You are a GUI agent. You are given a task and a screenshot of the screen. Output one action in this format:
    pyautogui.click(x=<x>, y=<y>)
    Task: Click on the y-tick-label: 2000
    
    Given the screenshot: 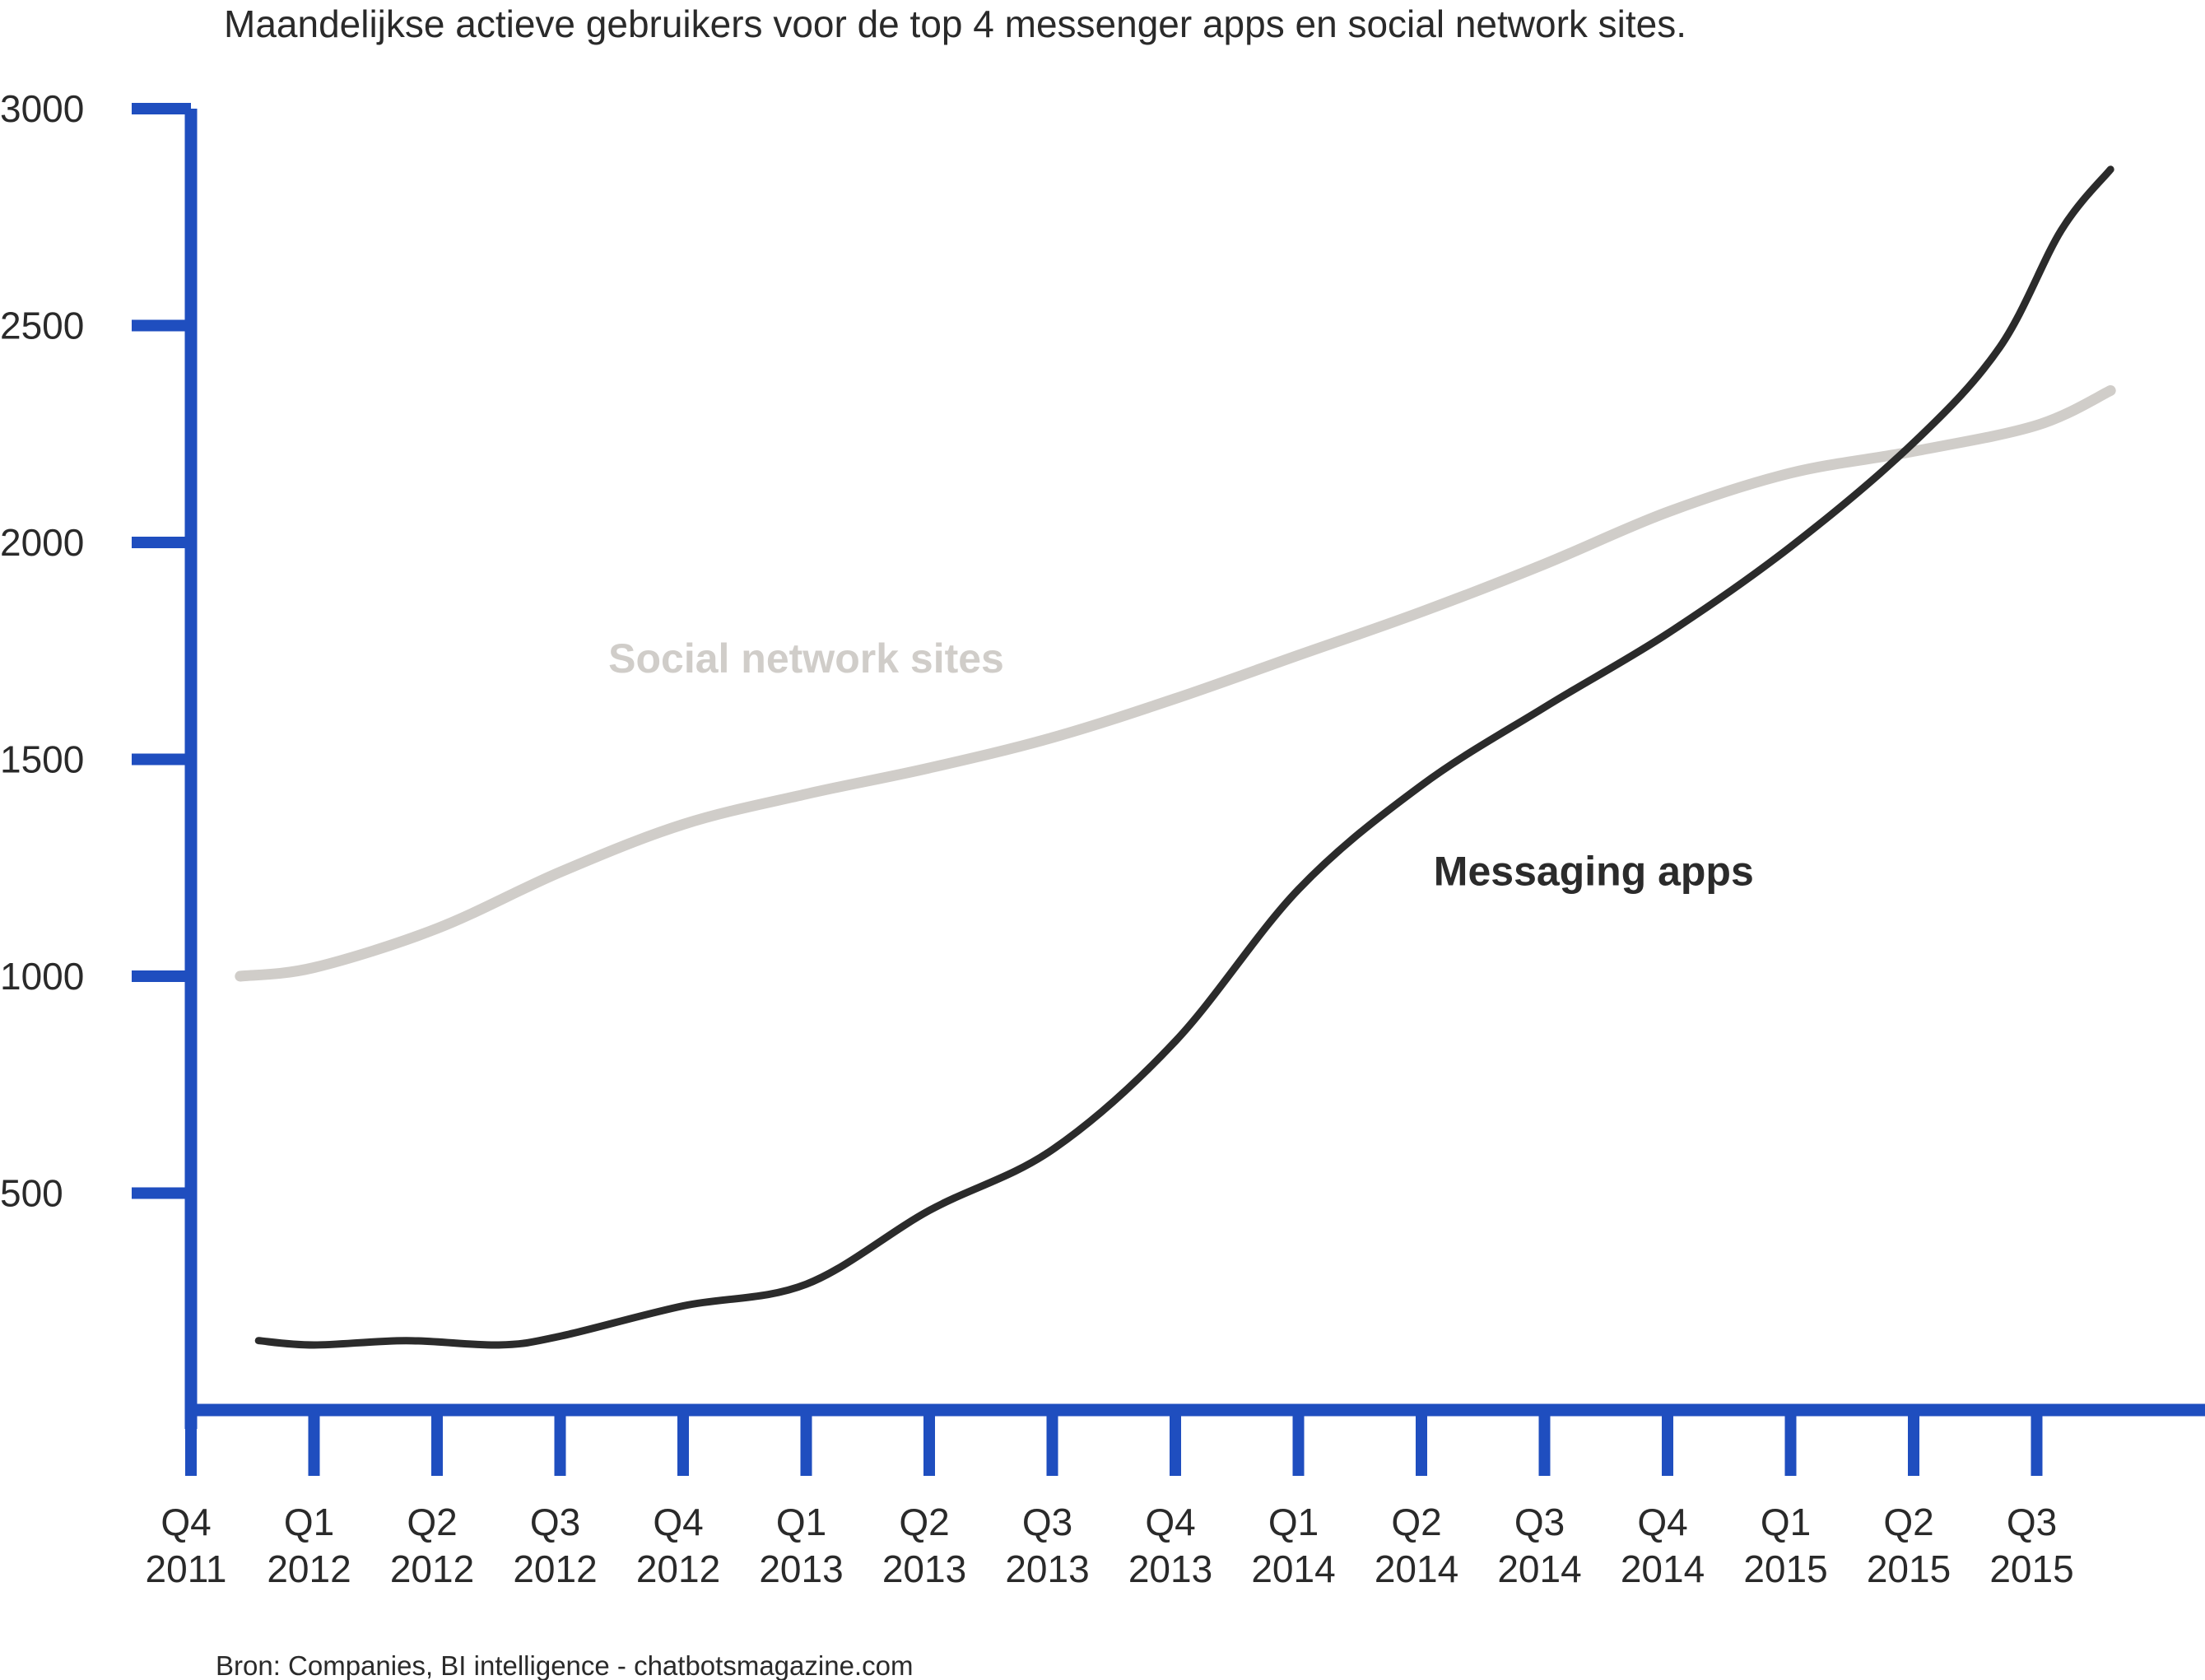 What is the action you would take?
    pyautogui.click(x=42, y=542)
    